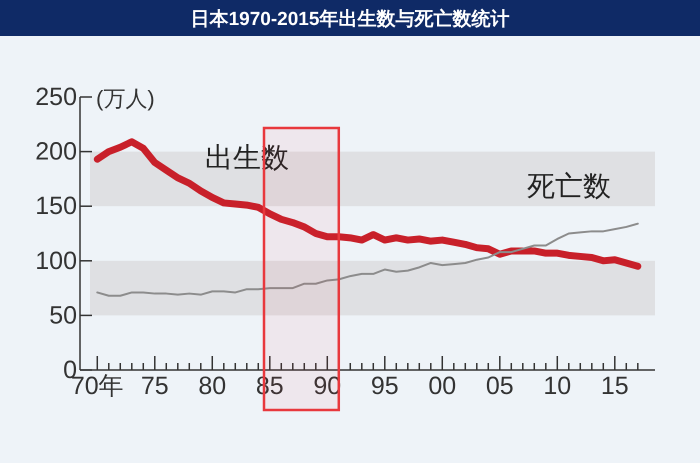 Image resolution: width=700 pixels, height=463 pixels. What do you see at coordinates (367, 259) in the screenshot?
I see `line-series` at bounding box center [367, 259].